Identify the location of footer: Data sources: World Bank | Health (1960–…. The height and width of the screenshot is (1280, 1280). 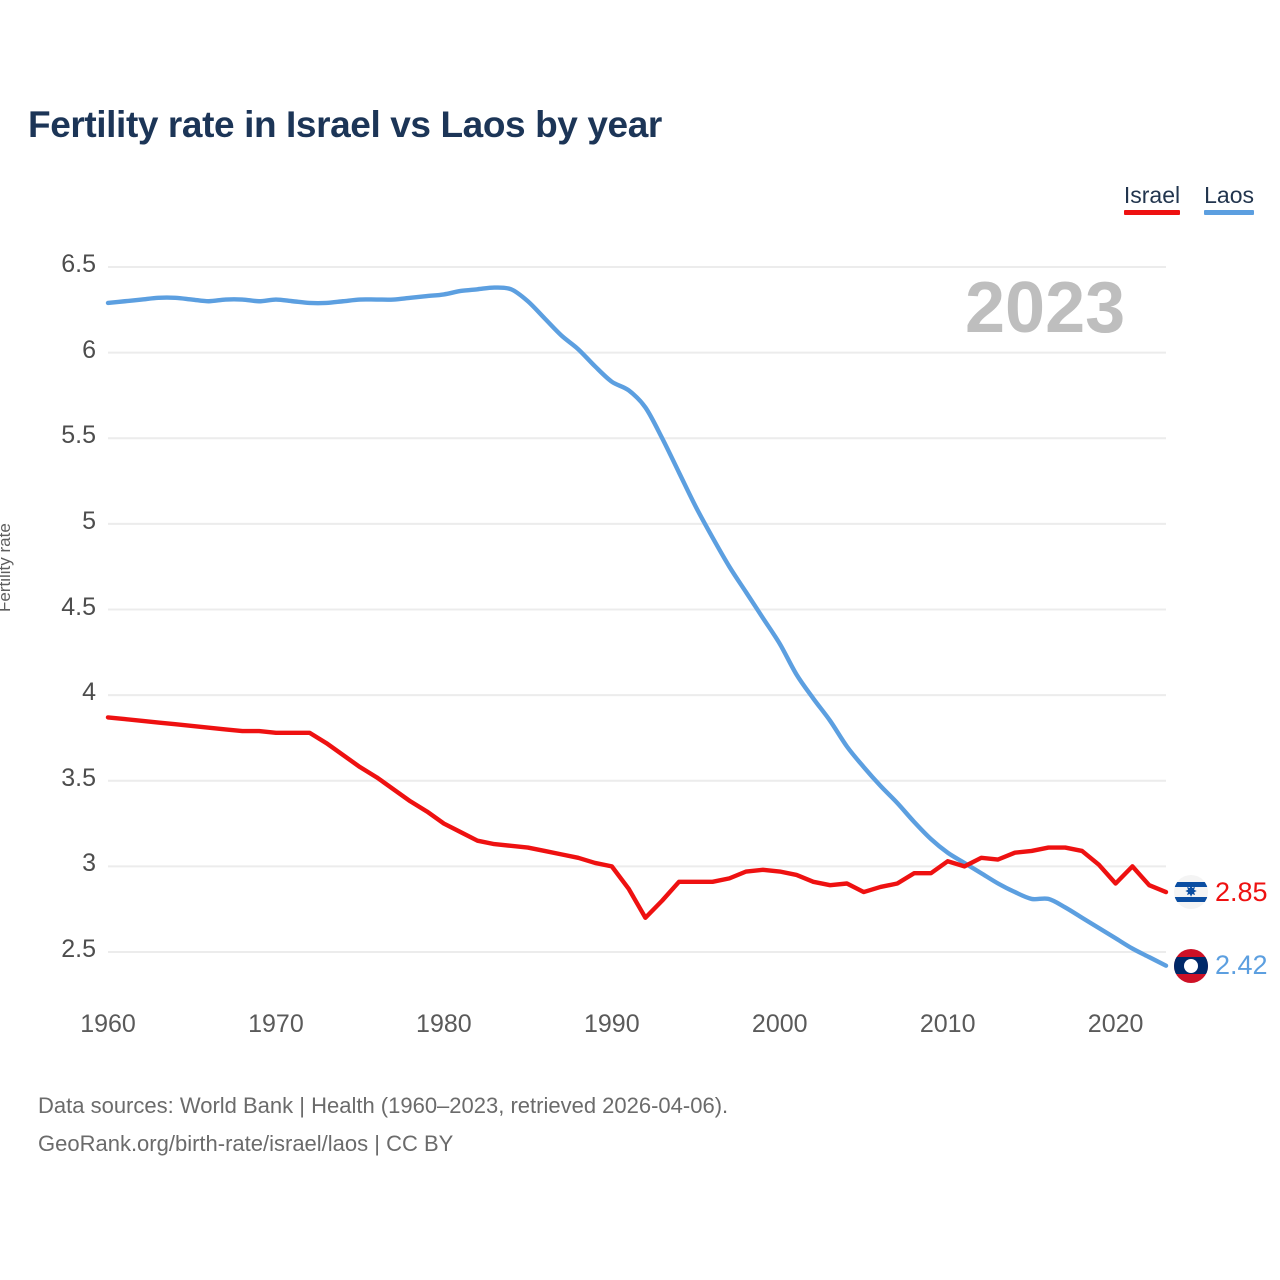
(383, 1125).